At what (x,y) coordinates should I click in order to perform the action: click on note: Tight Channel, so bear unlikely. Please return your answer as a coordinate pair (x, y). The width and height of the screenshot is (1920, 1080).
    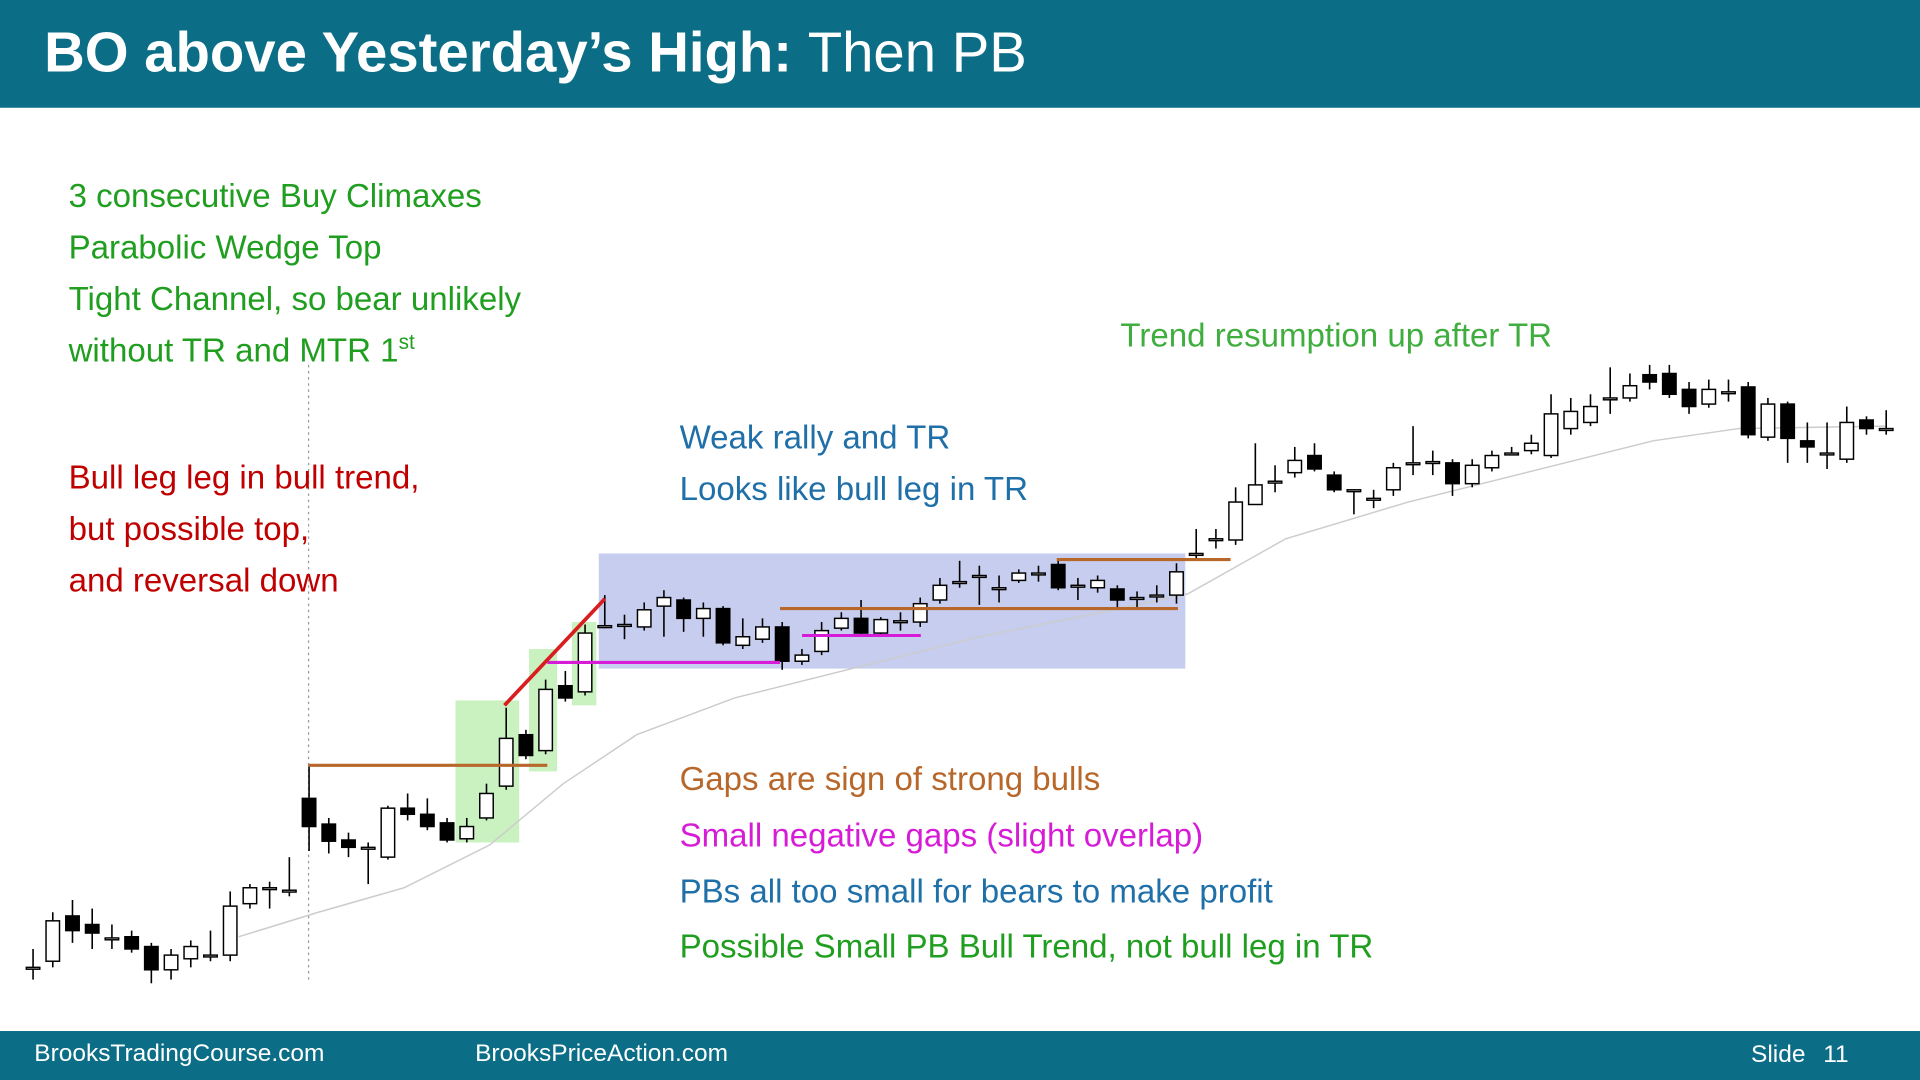
    Looking at the image, I should click on (295, 299).